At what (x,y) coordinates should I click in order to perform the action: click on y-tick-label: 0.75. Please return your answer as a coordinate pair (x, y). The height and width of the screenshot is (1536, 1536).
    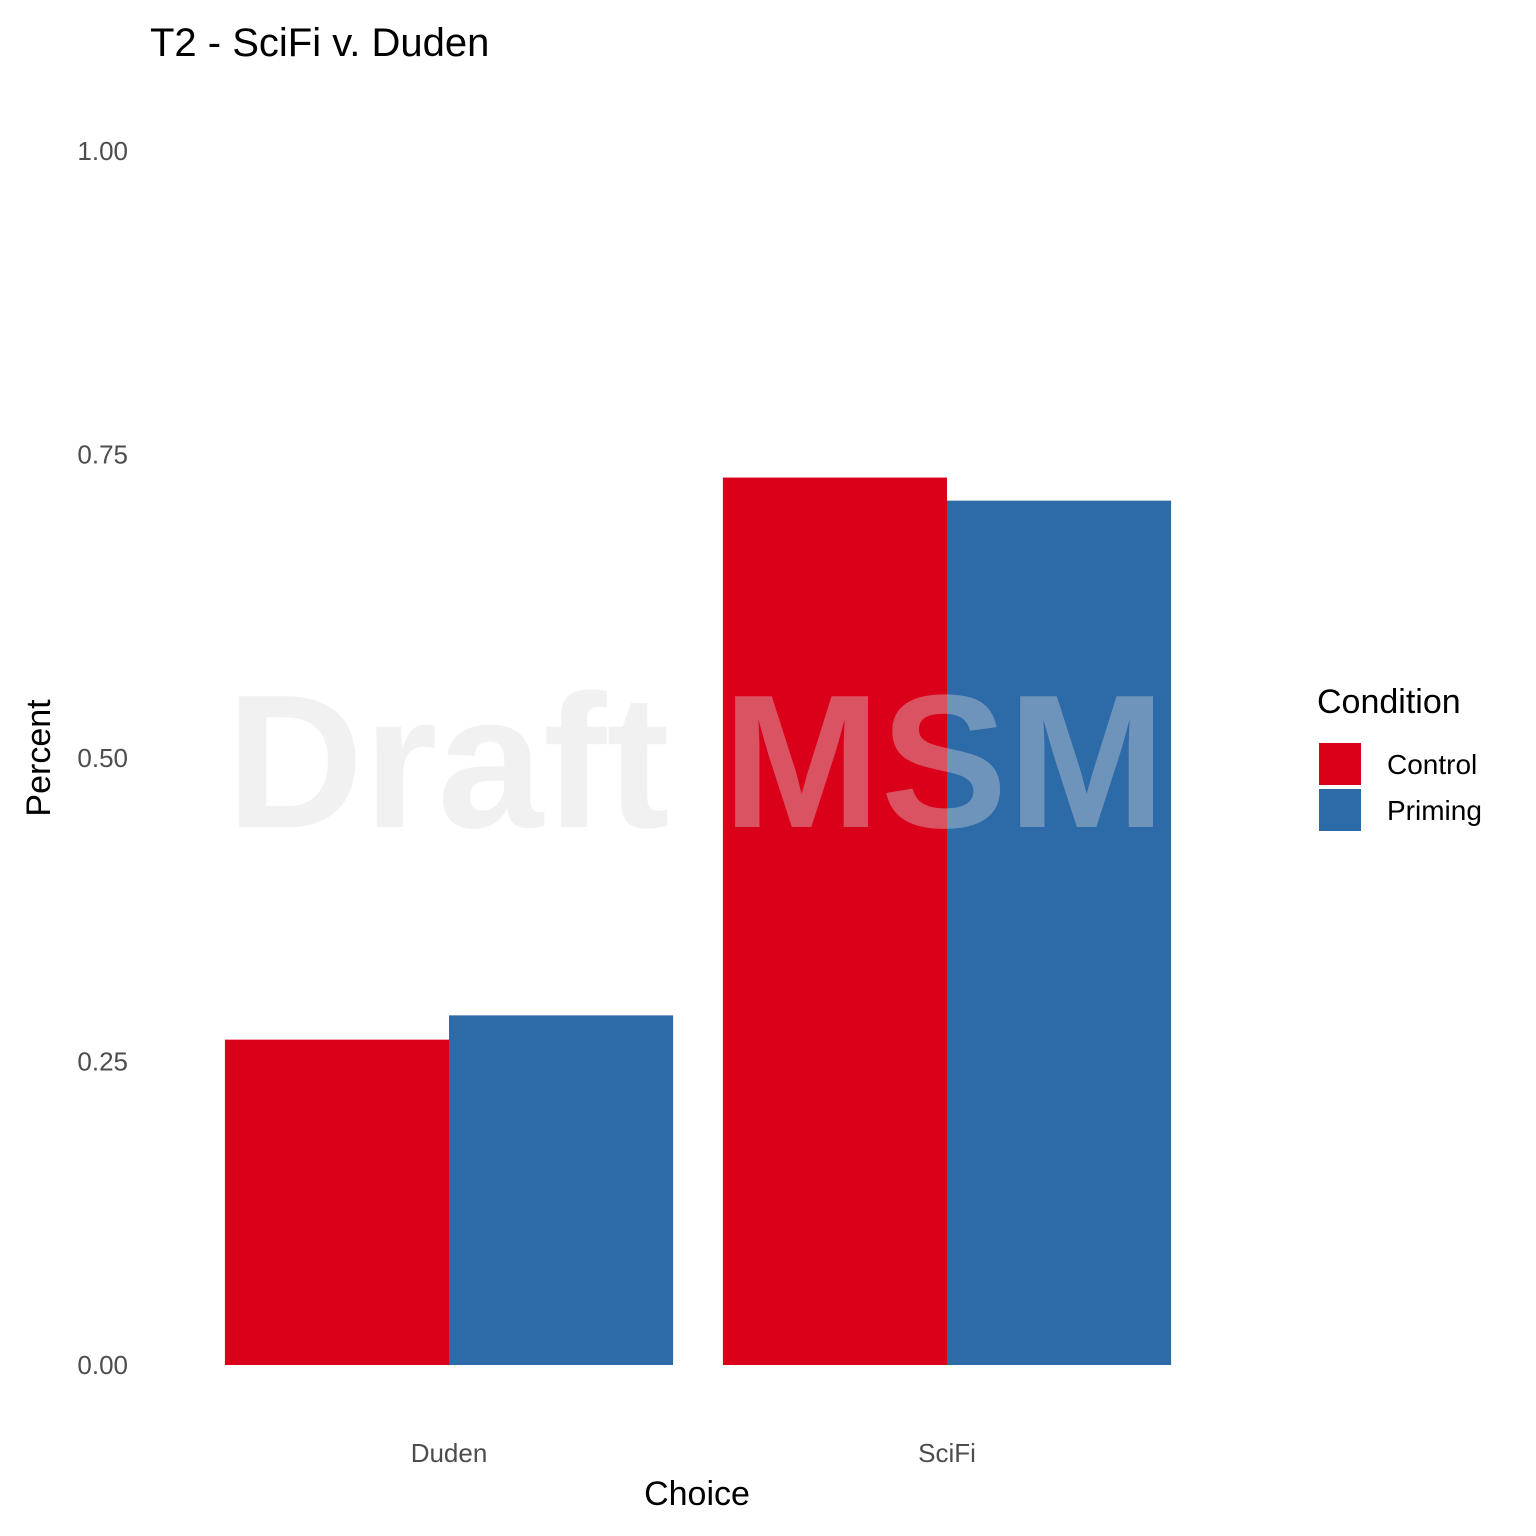
    Looking at the image, I should click on (102, 455).